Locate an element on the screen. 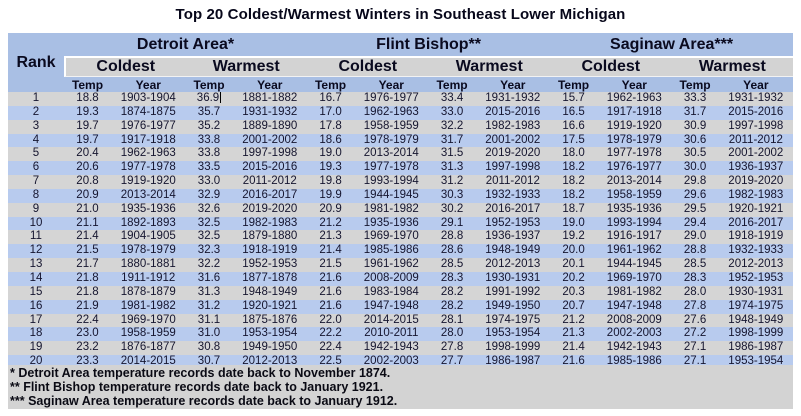  year-cell: 1916-1917 is located at coordinates (634, 237).